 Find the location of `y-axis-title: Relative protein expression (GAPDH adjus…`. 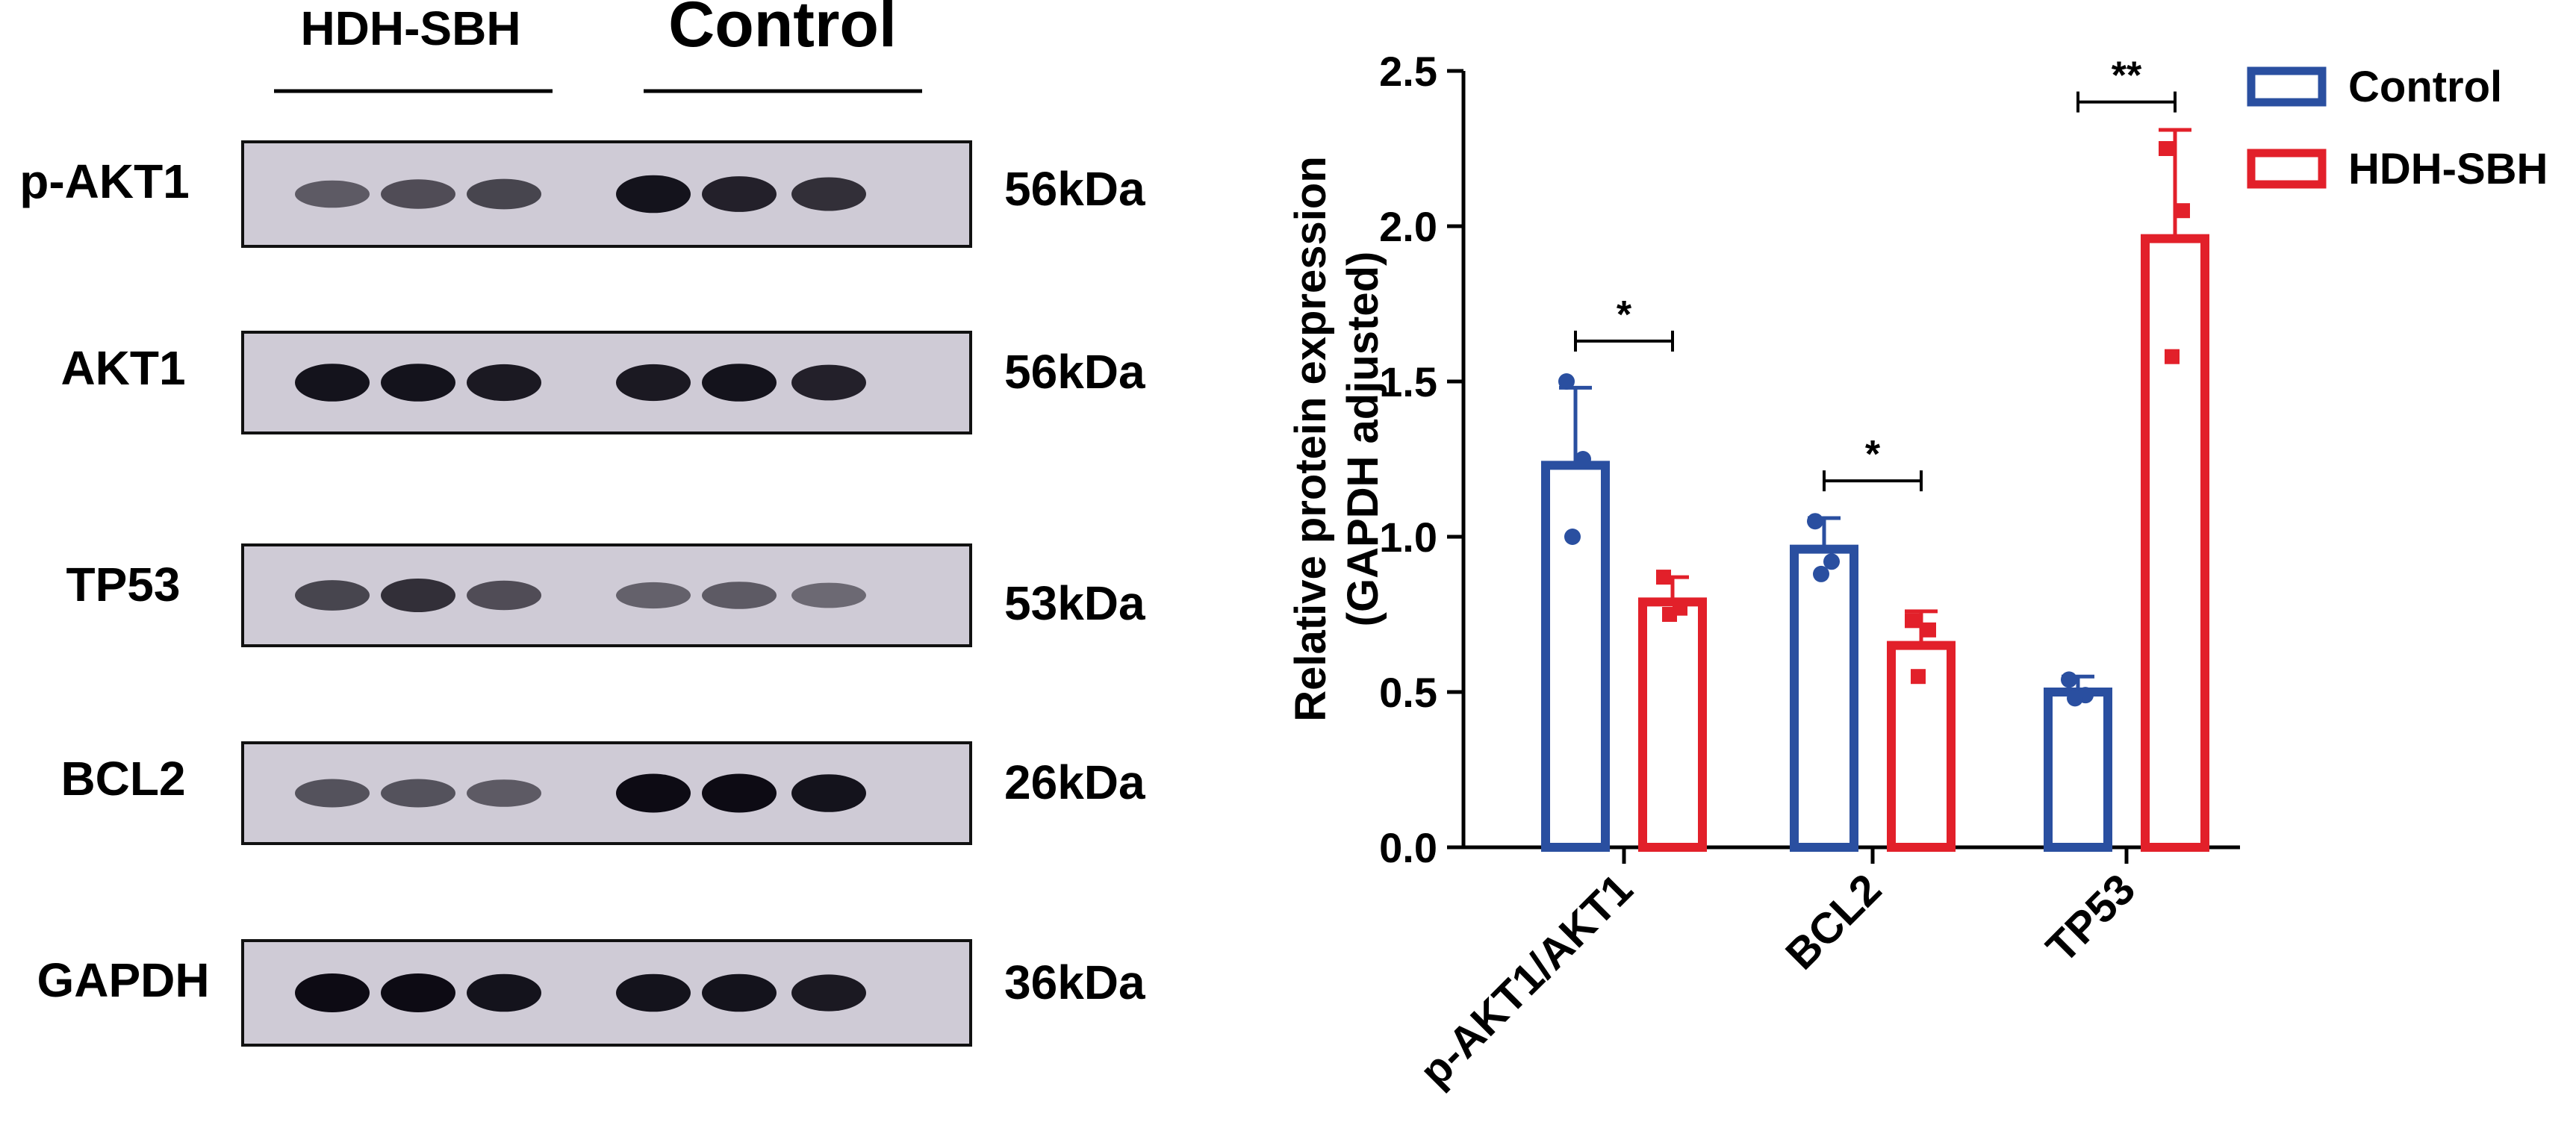

y-axis-title: Relative protein expression (GAPDH adjus… is located at coordinates (1337, 439).